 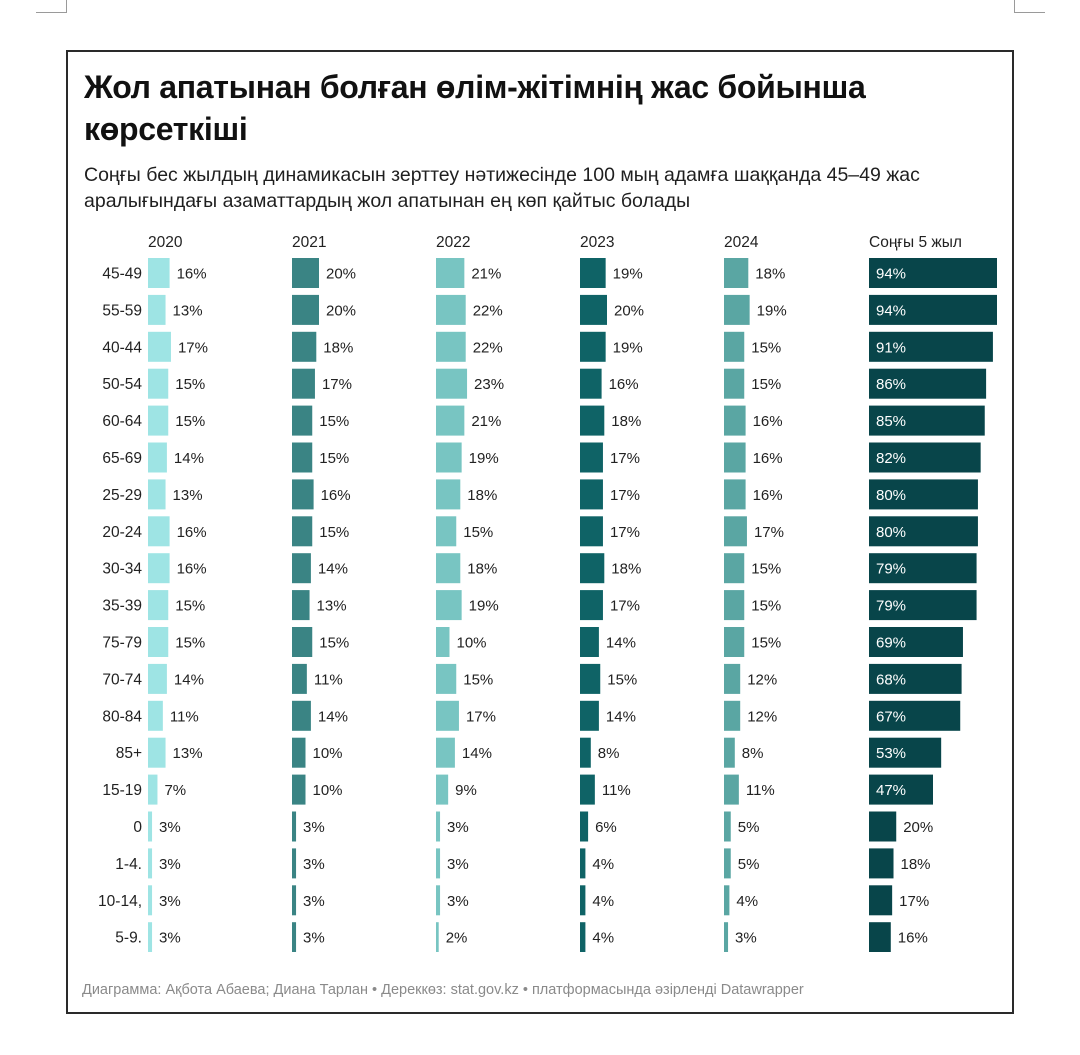 What do you see at coordinates (915, 242) in the screenshot?
I see `series-header-5: Соңғы 5 жыл` at bounding box center [915, 242].